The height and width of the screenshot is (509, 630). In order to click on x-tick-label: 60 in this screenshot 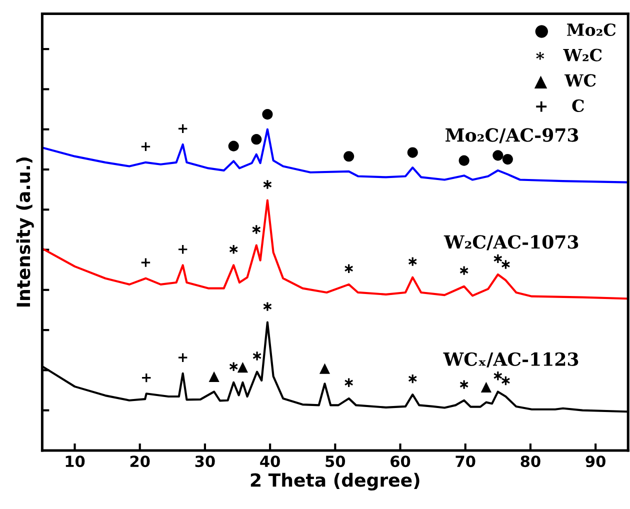, I will do `click(400, 462)`.